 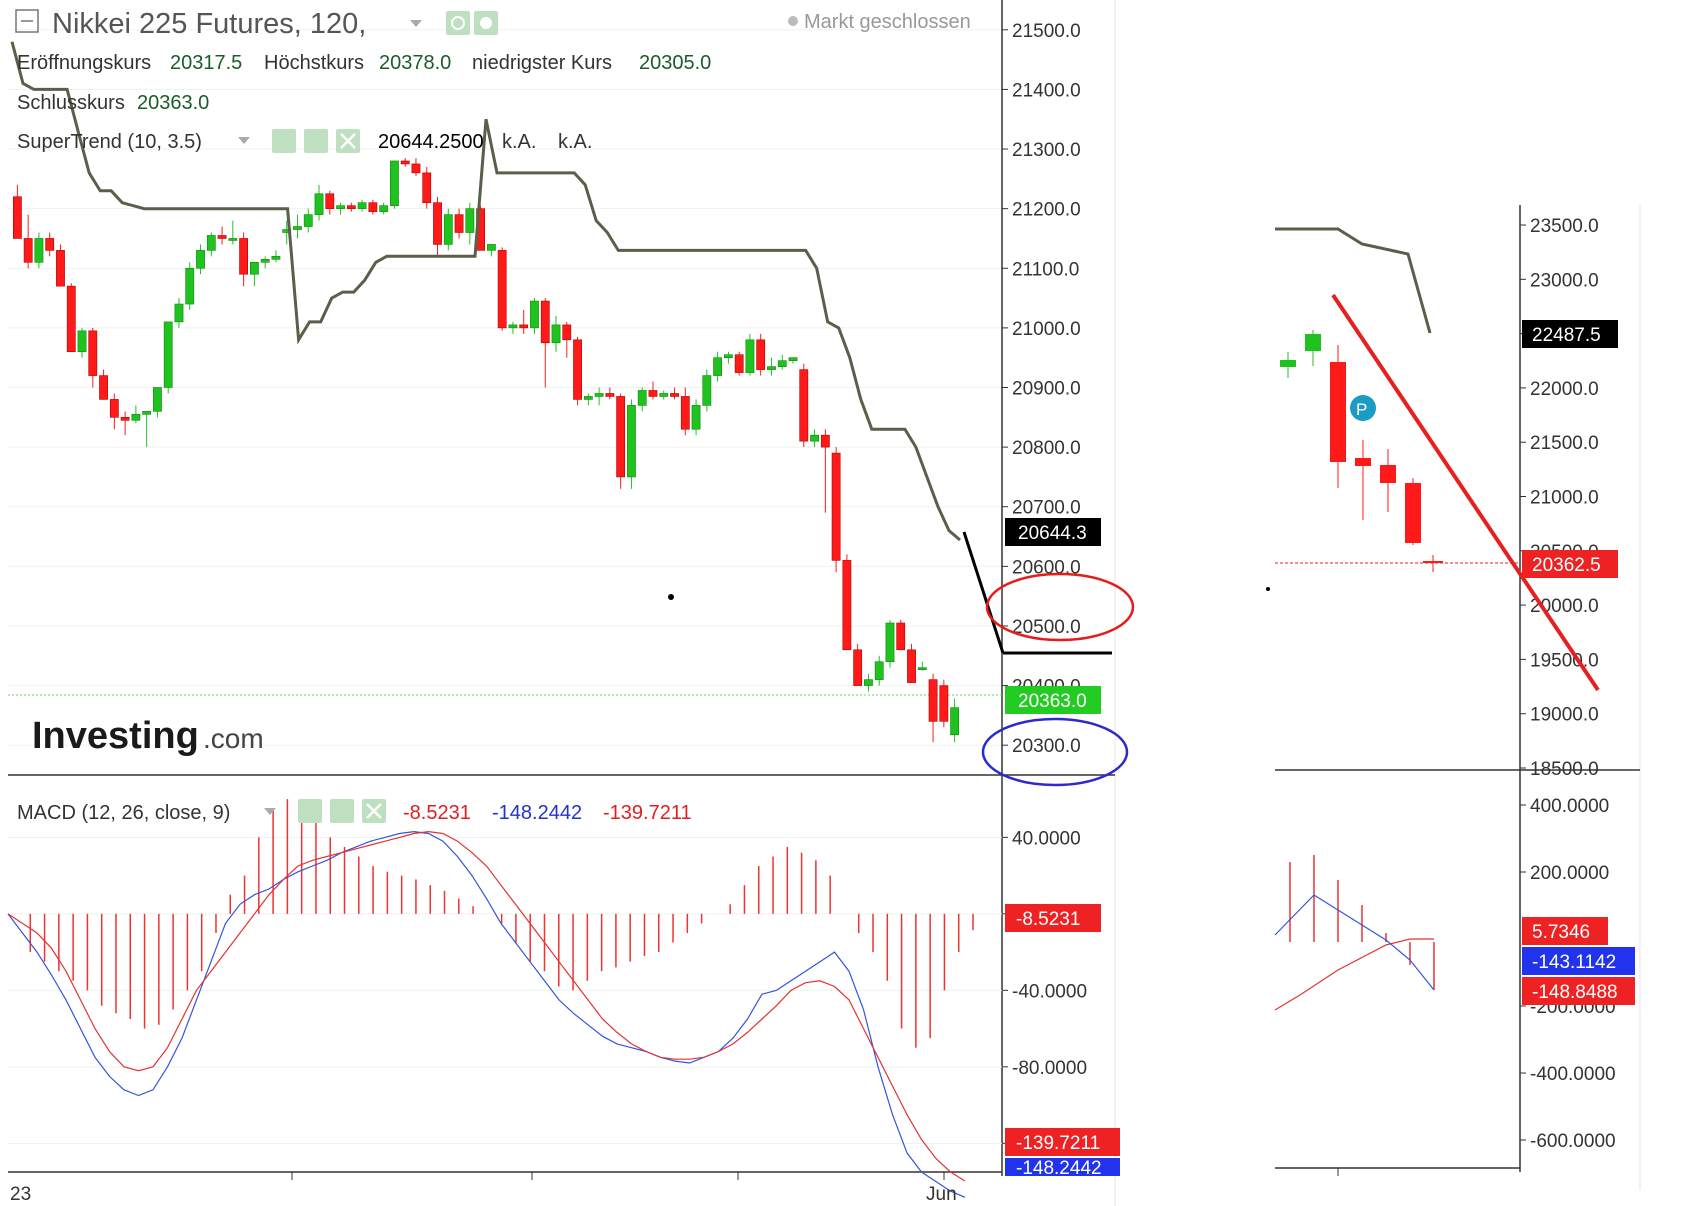 What do you see at coordinates (793, 21) in the screenshot?
I see `status-dot` at bounding box center [793, 21].